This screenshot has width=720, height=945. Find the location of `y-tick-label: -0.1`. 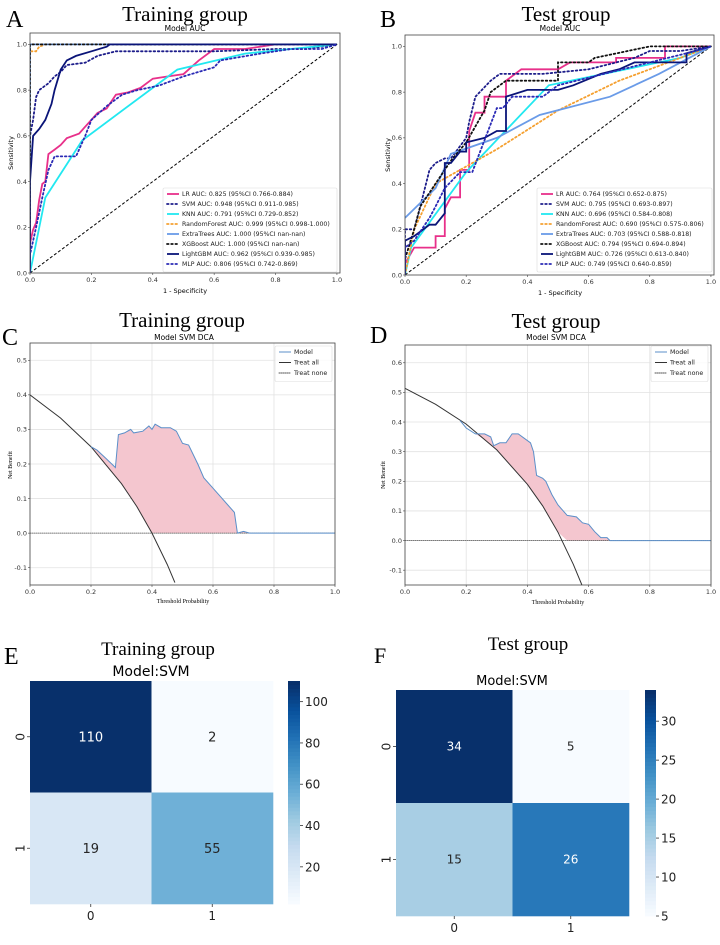

y-tick-label: -0.1 is located at coordinates (395, 570).